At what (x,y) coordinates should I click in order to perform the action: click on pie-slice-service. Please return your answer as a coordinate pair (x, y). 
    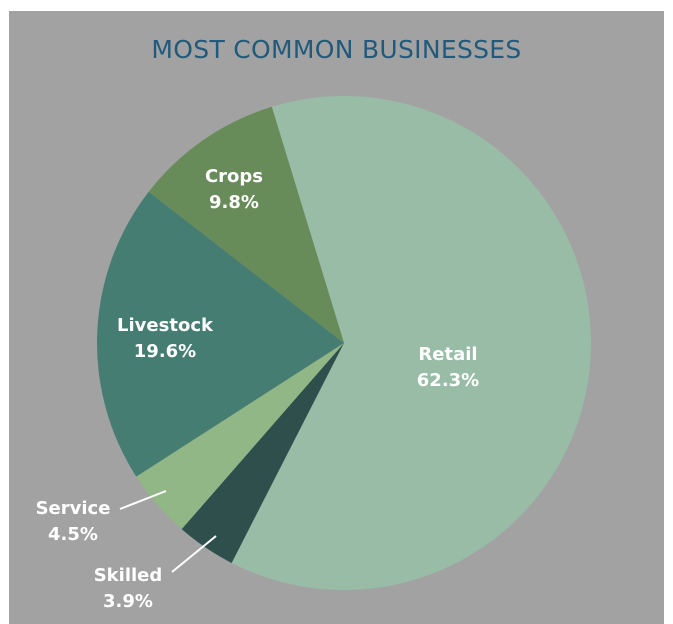
    Looking at the image, I should click on (240, 436).